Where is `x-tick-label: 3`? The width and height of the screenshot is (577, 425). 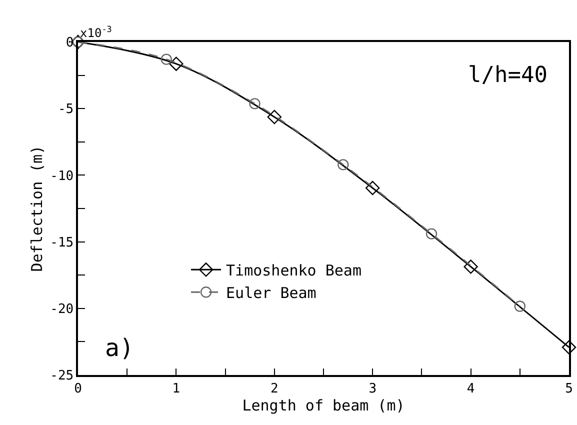
x-tick-label: 3 is located at coordinates (372, 388).